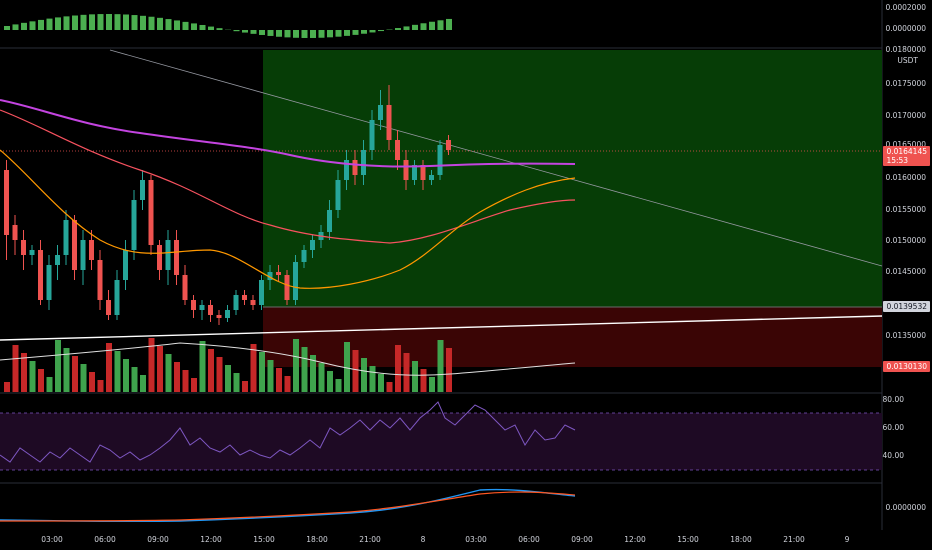 The height and width of the screenshot is (550, 932). What do you see at coordinates (893, 427) in the screenshot?
I see `rsi-axis-label: 60.00` at bounding box center [893, 427].